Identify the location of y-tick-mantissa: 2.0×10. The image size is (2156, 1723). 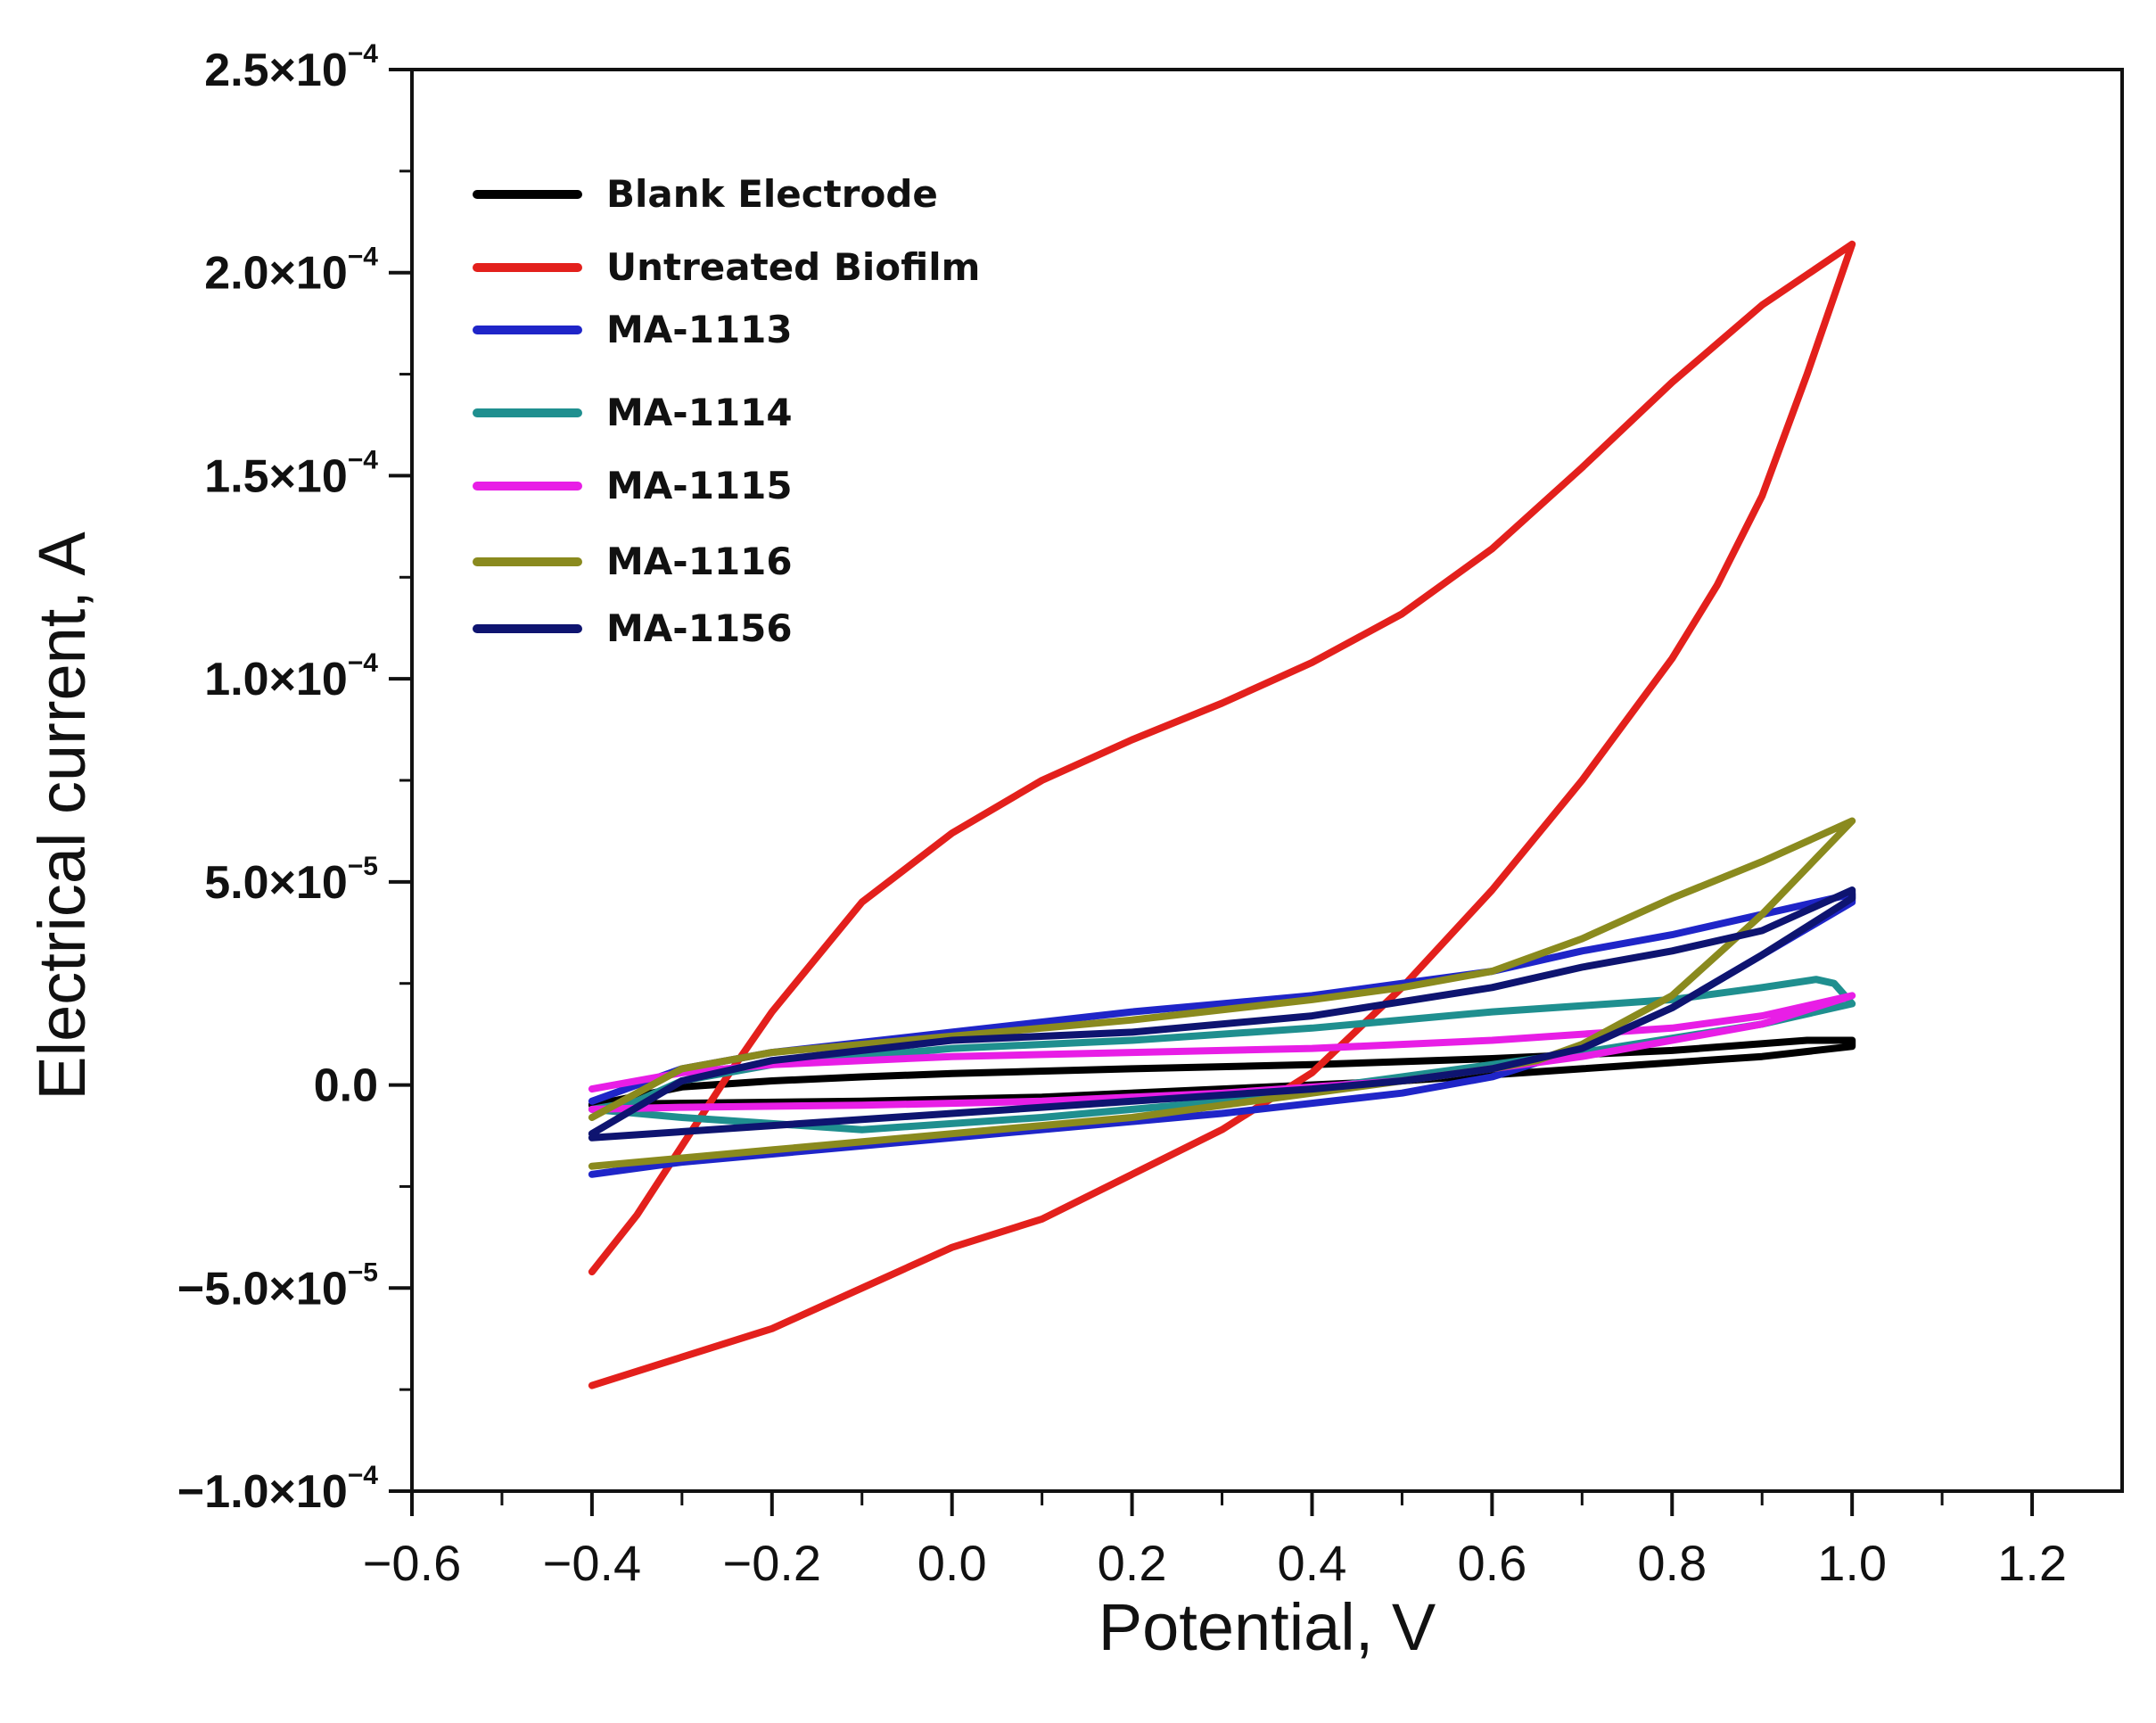
(276, 274).